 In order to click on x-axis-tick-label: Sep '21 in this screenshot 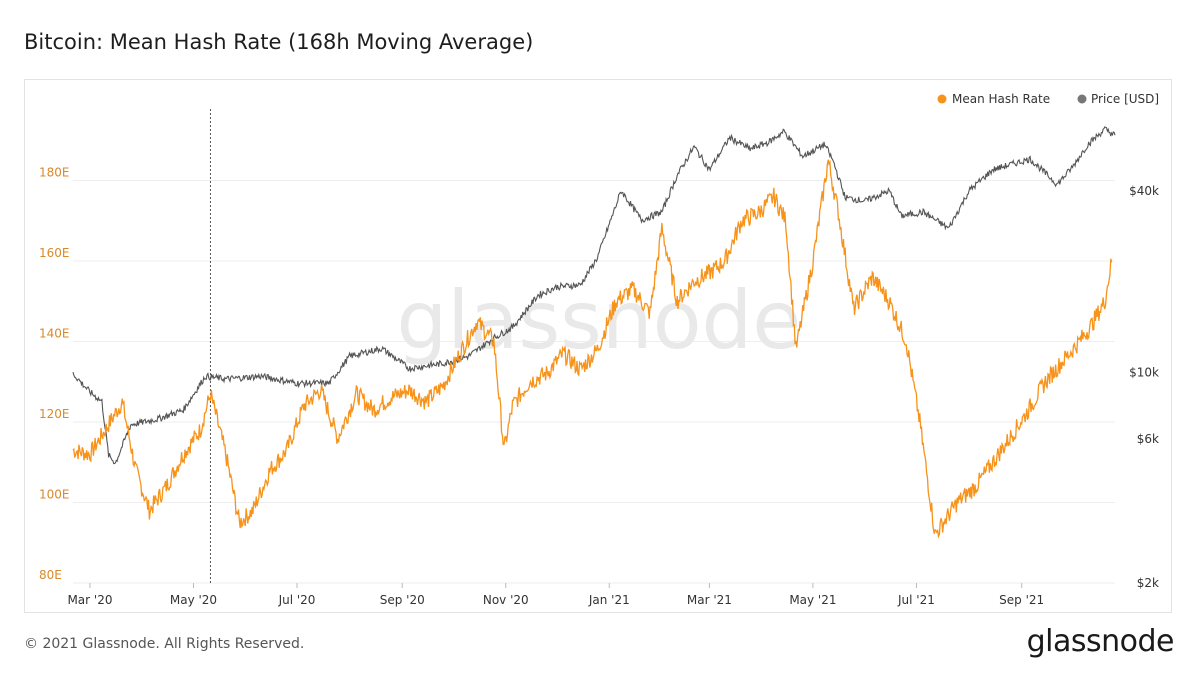, I will do `click(1021, 600)`.